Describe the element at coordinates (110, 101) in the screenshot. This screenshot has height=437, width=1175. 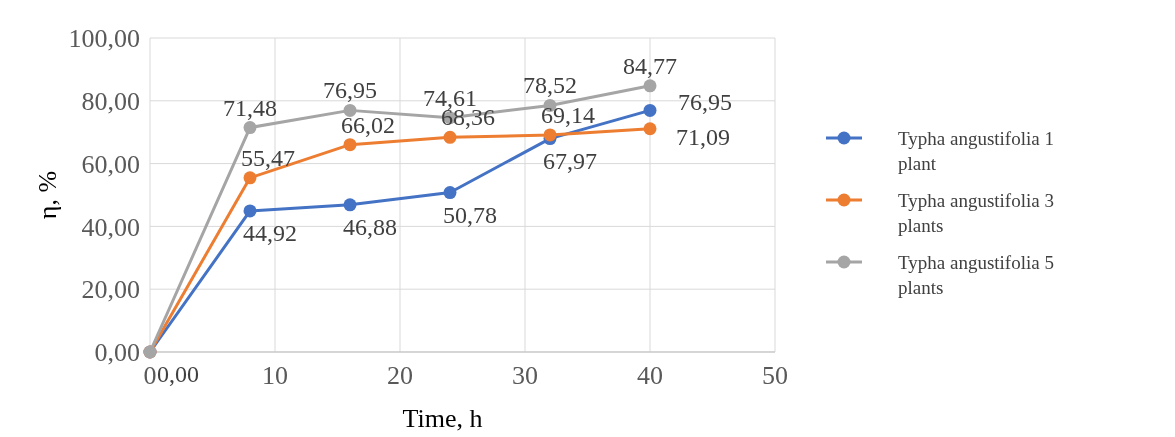
I see `y-tick-label: 80,00` at that location.